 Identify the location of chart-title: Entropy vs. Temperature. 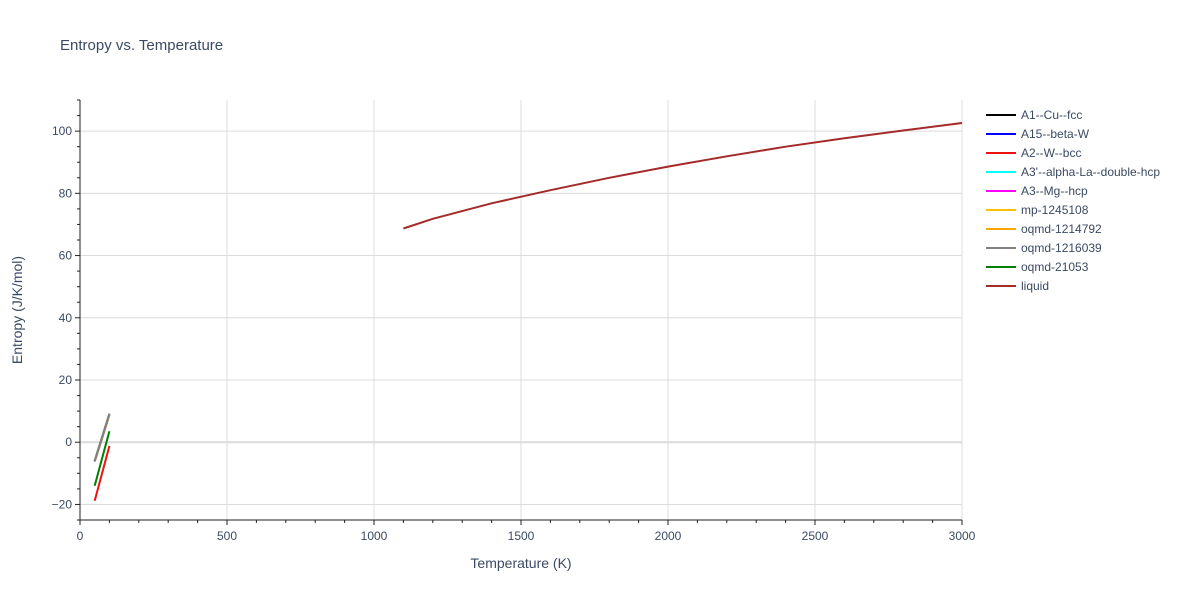
(141, 45).